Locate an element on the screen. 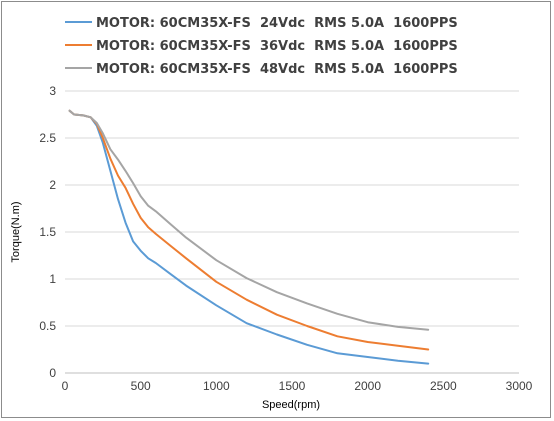 Image resolution: width=554 pixels, height=421 pixels. x-tick-label: 1500 is located at coordinates (292, 386).